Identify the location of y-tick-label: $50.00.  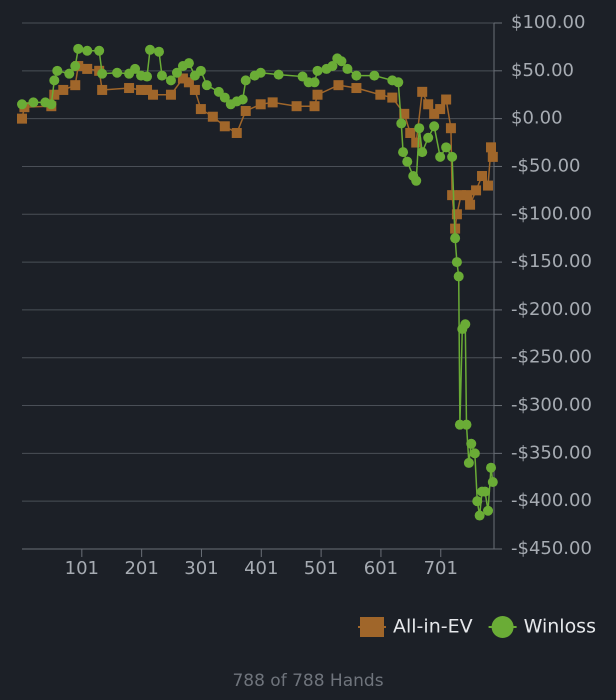
(542, 70).